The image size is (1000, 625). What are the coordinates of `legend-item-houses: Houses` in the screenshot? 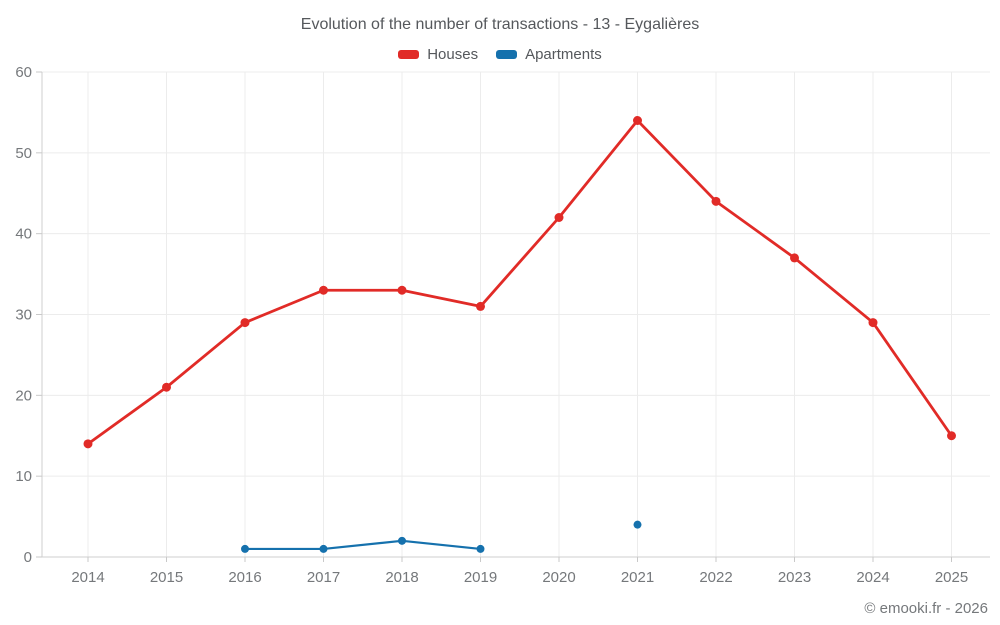 It's located at (438, 54).